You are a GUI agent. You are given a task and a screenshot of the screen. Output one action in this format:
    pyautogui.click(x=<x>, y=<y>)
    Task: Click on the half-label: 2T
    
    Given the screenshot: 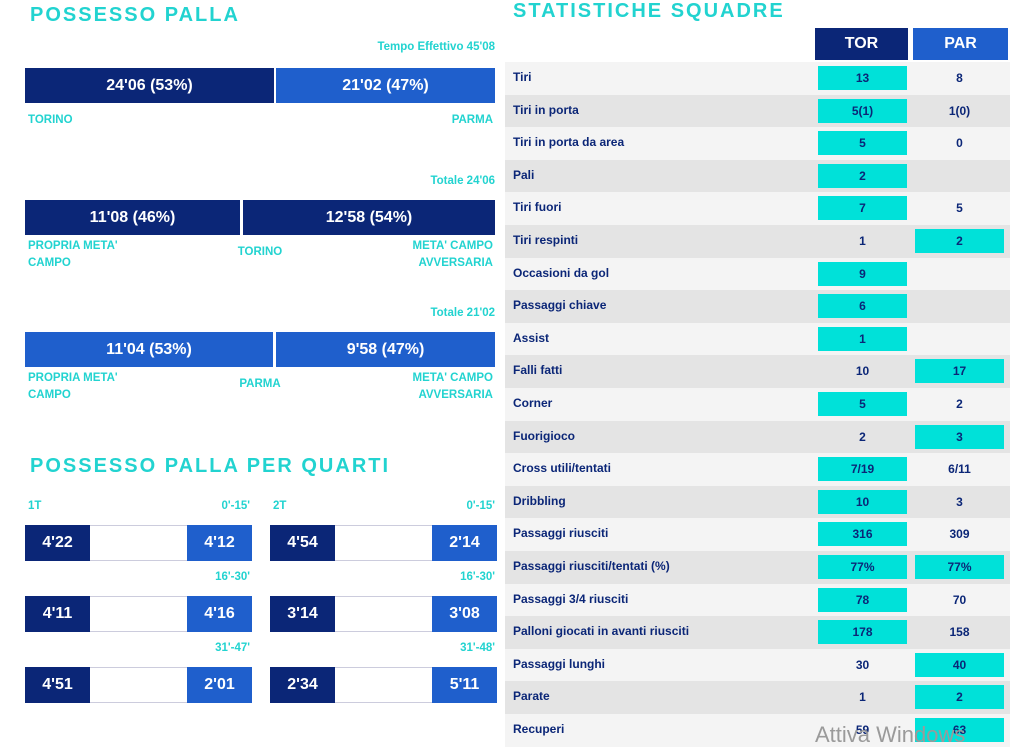 What is the action you would take?
    pyautogui.click(x=280, y=506)
    